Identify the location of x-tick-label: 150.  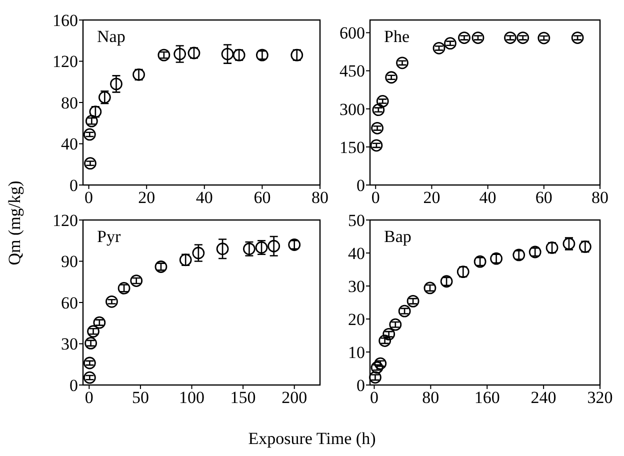
(243, 397).